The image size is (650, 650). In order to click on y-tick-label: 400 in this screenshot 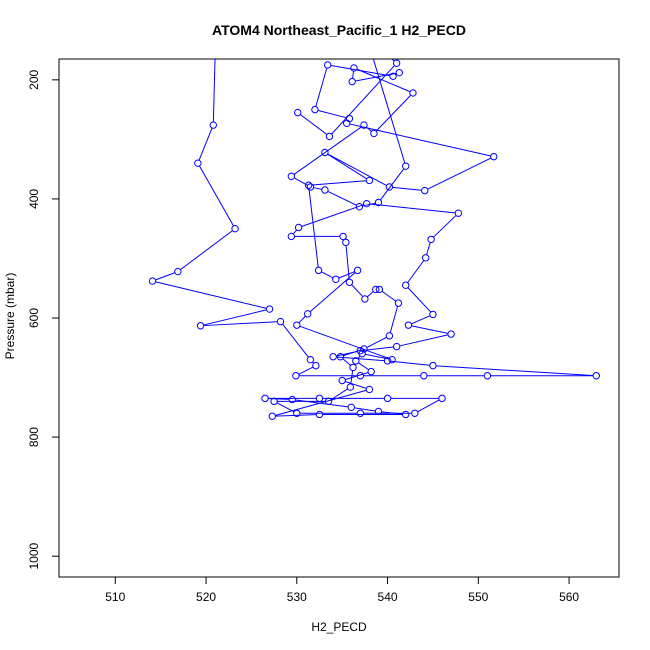, I will do `click(34, 199)`.